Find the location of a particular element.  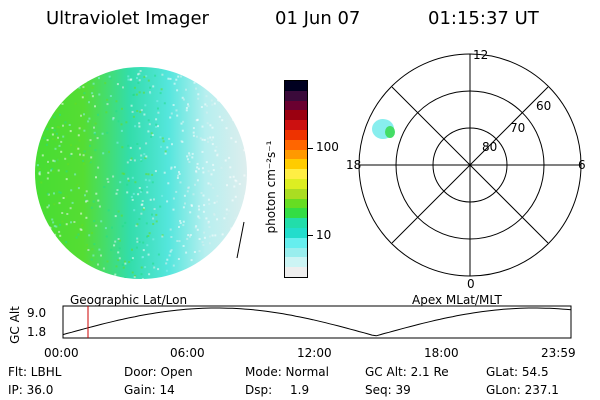

geographic-caption: Geographic Lat/Lon is located at coordinates (129, 300).